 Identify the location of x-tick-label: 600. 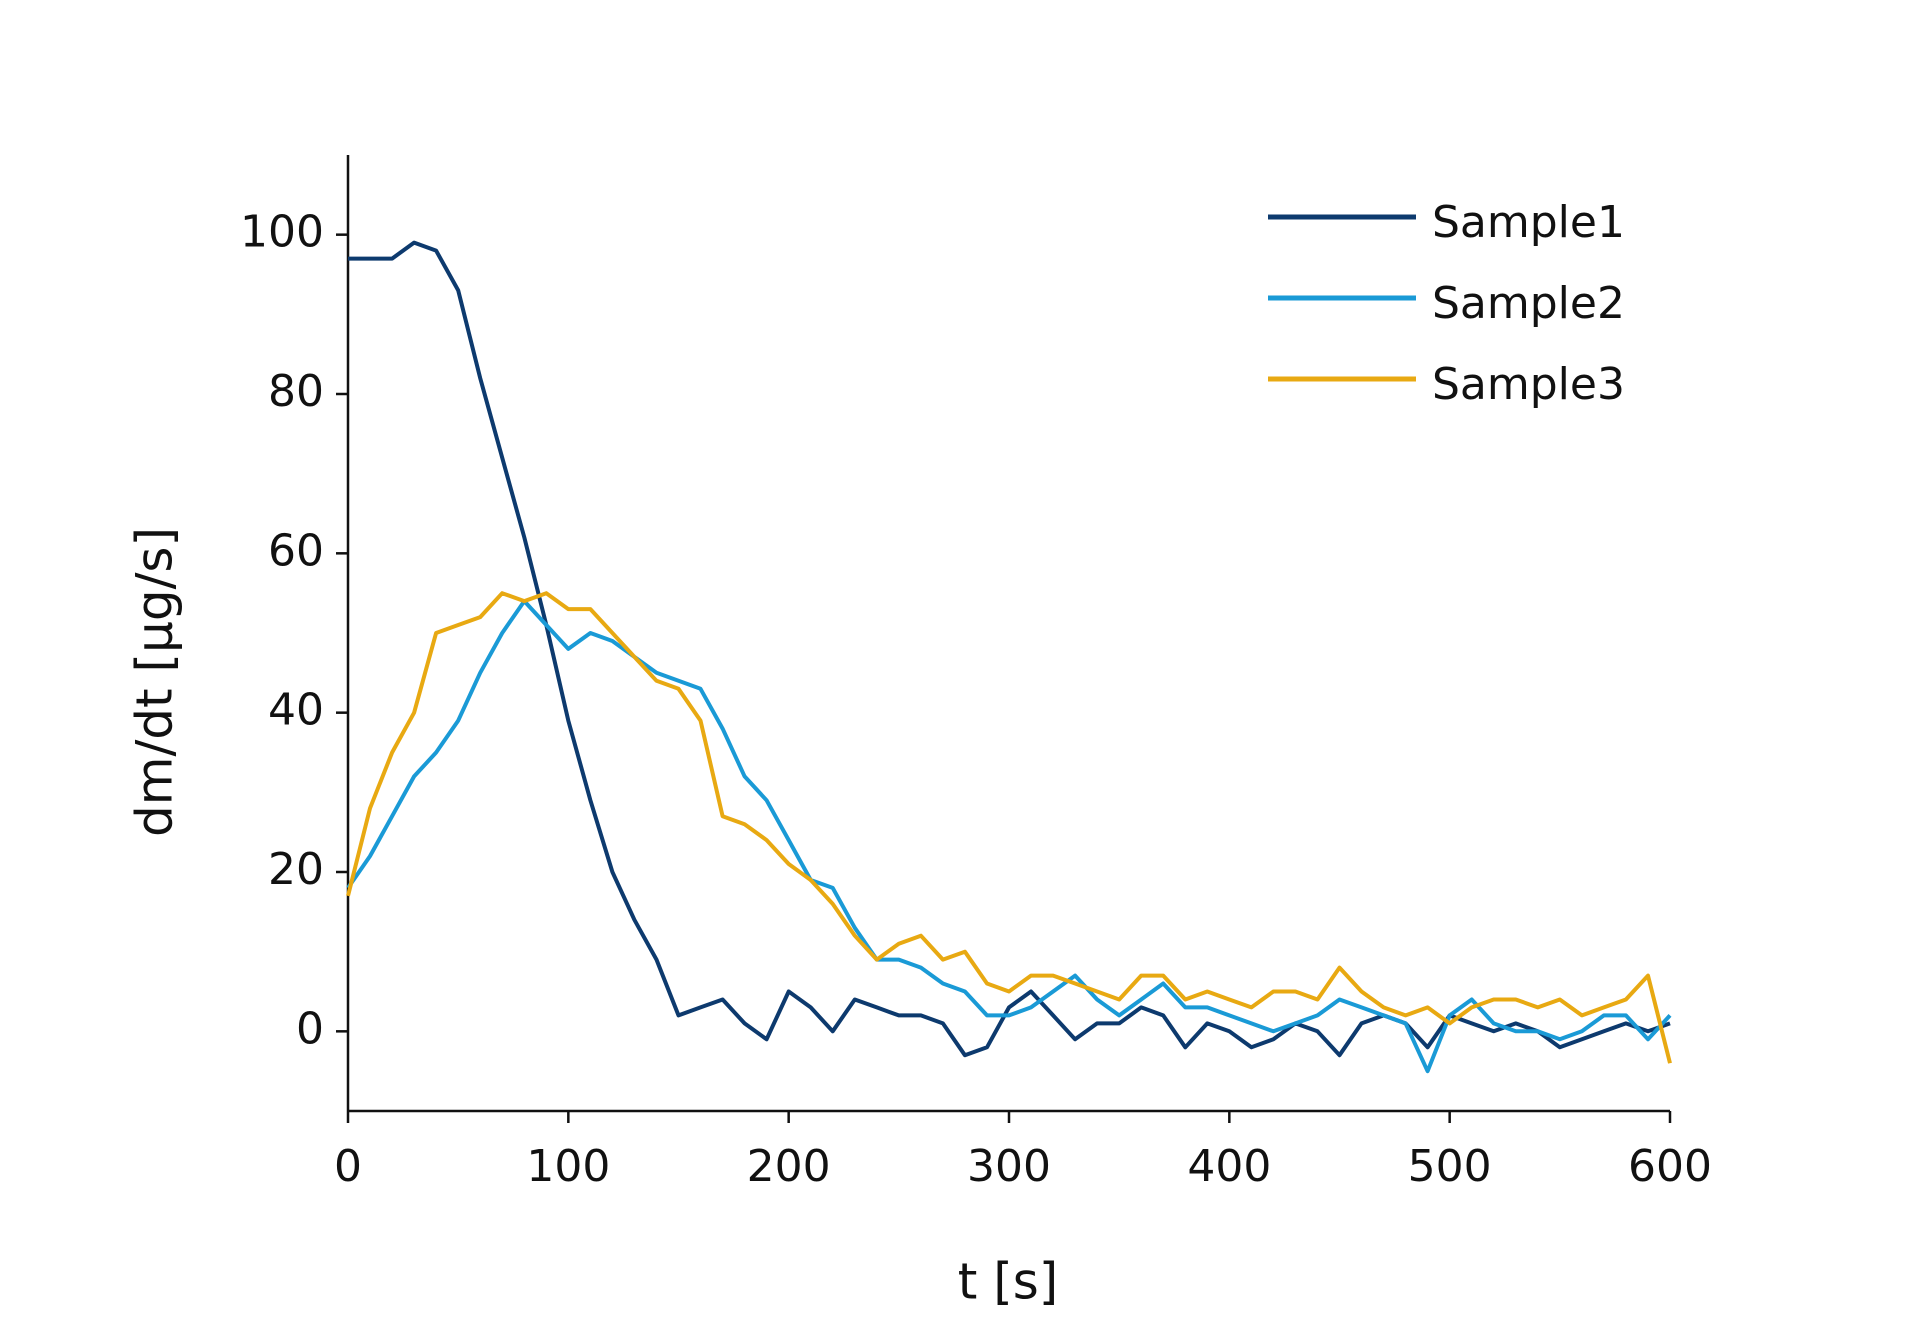
(1670, 1166).